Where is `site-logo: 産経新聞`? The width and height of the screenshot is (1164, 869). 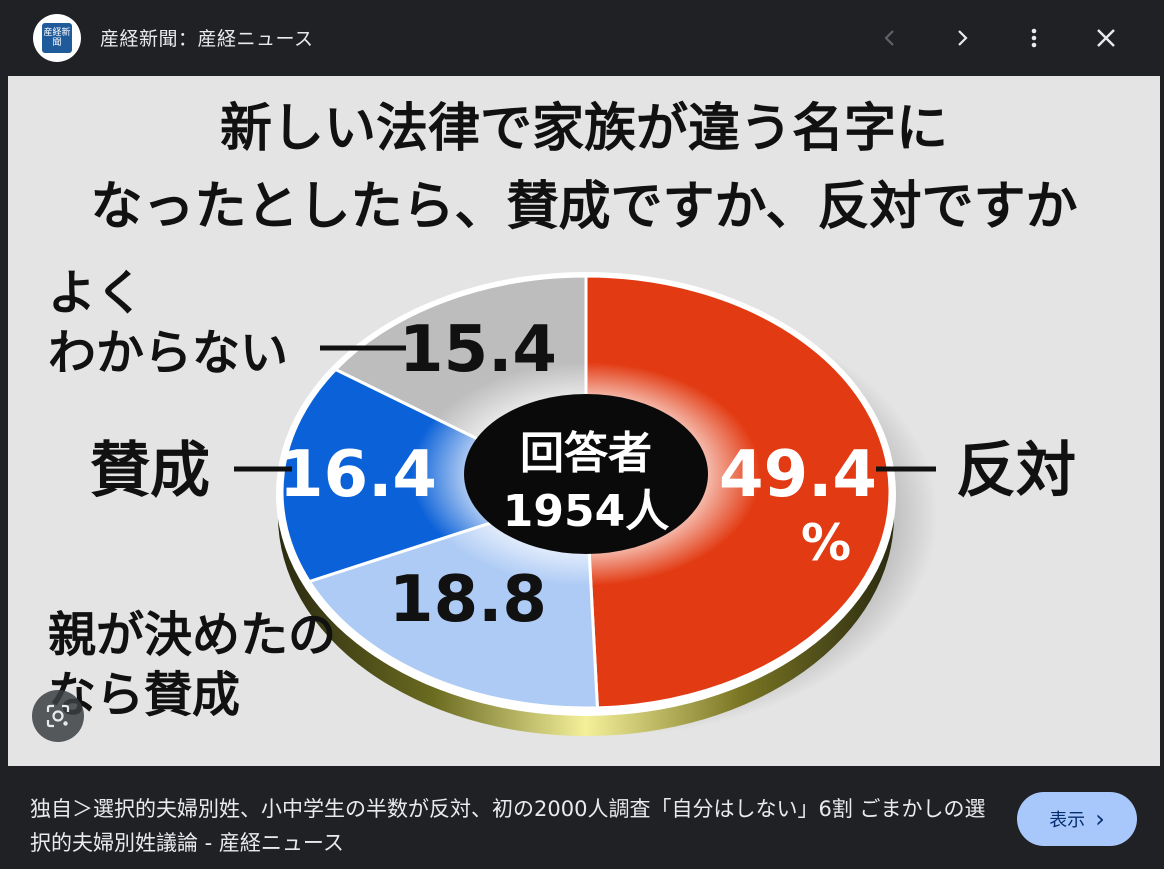
site-logo: 産経新聞 is located at coordinates (57, 38).